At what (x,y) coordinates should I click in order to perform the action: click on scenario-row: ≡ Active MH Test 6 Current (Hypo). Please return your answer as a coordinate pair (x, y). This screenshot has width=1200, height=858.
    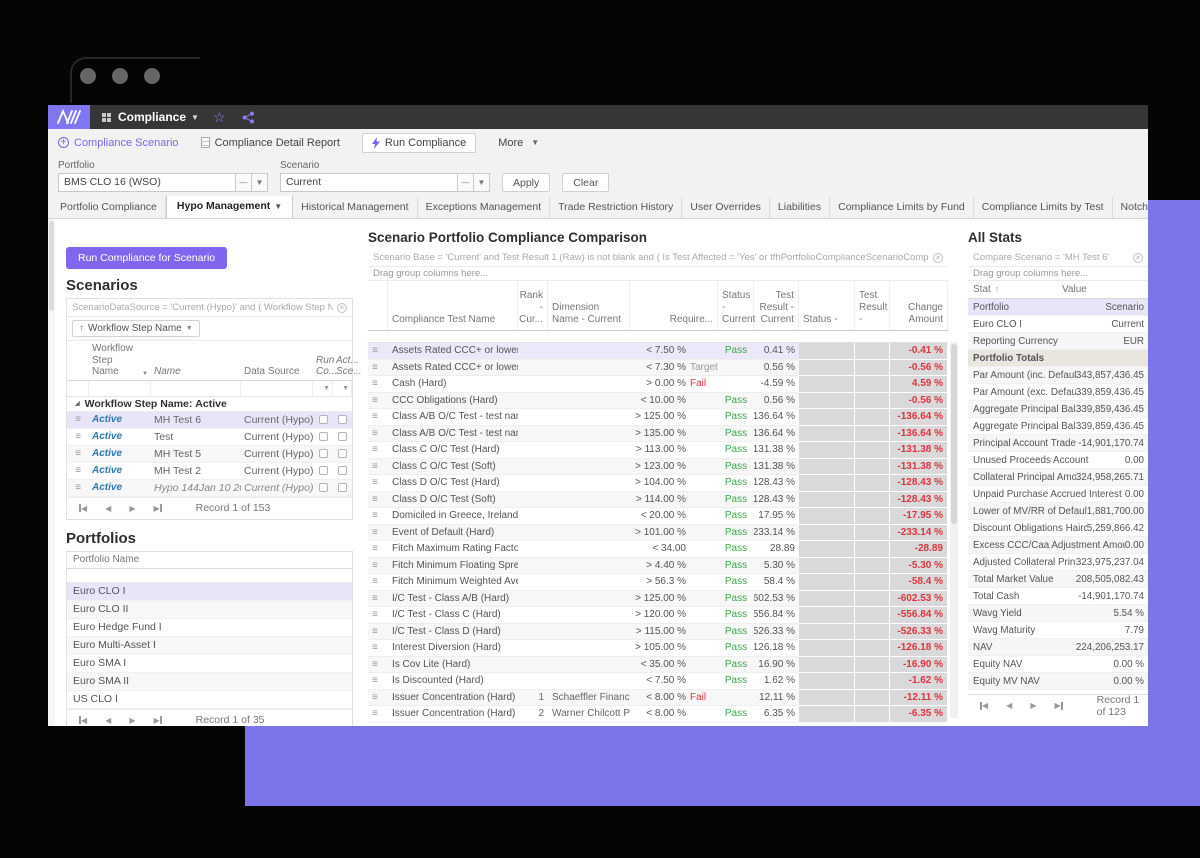
    Looking at the image, I should click on (209, 420).